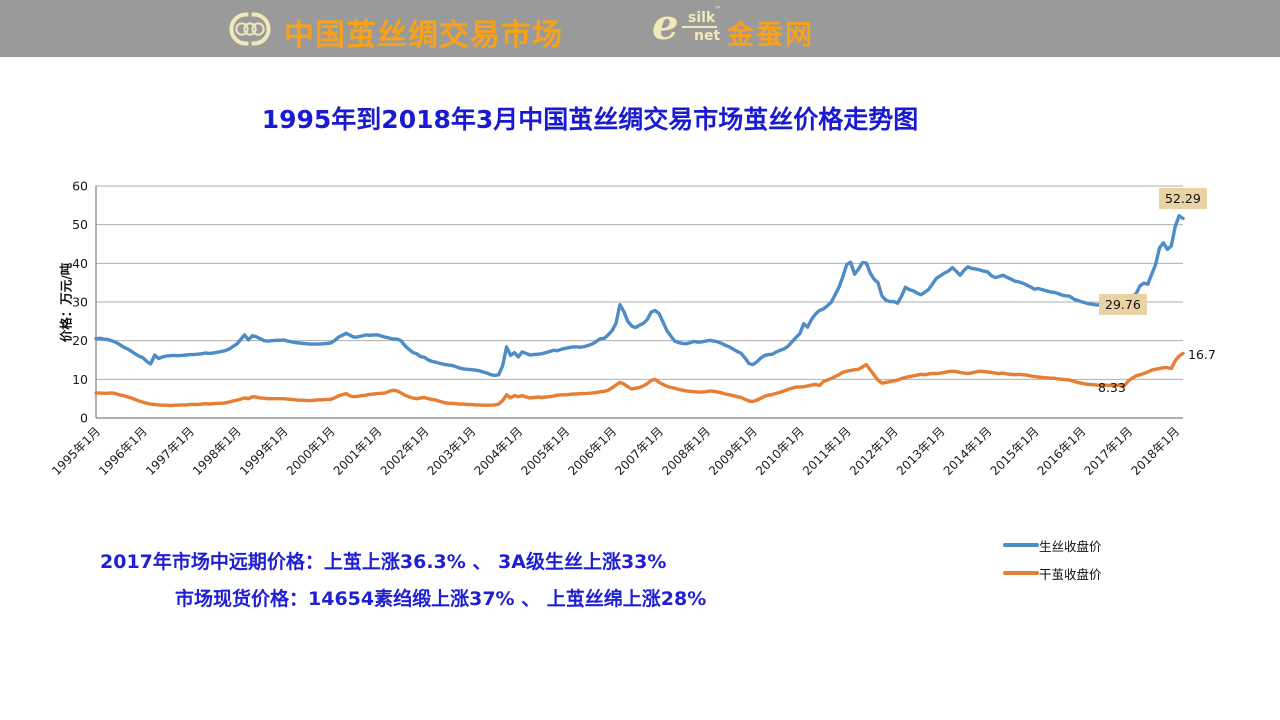 Image resolution: width=1280 pixels, height=720 pixels. I want to click on cocoon-rings-logo-icon, so click(250, 29).